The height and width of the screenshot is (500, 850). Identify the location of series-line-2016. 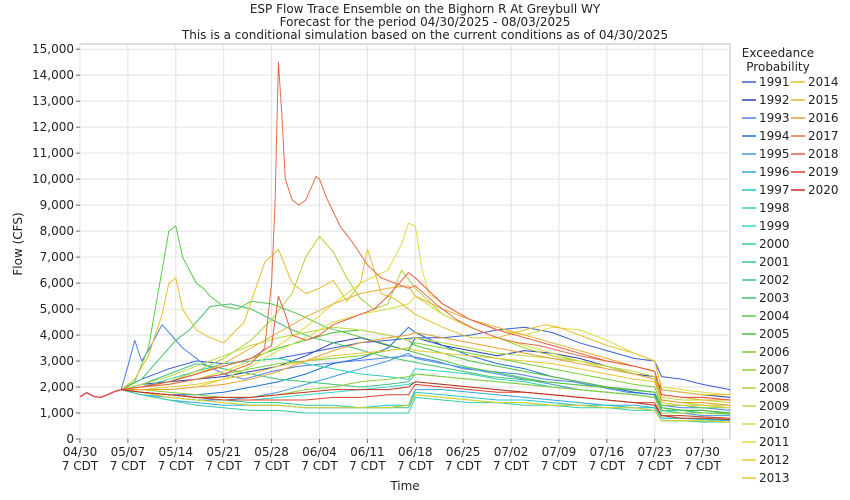
(426, 369).